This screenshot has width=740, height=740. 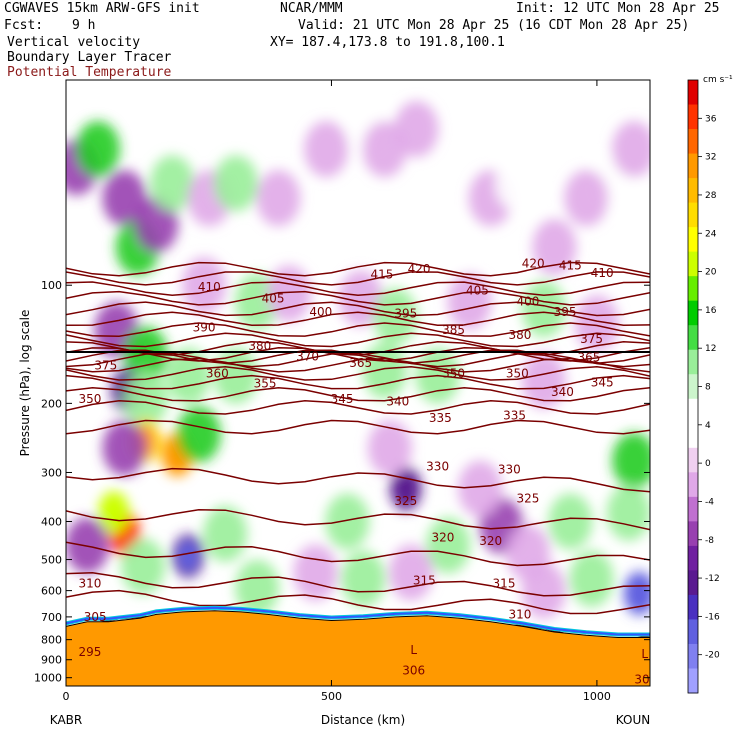 I want to click on y-tick-label: 1000, so click(x=48, y=678).